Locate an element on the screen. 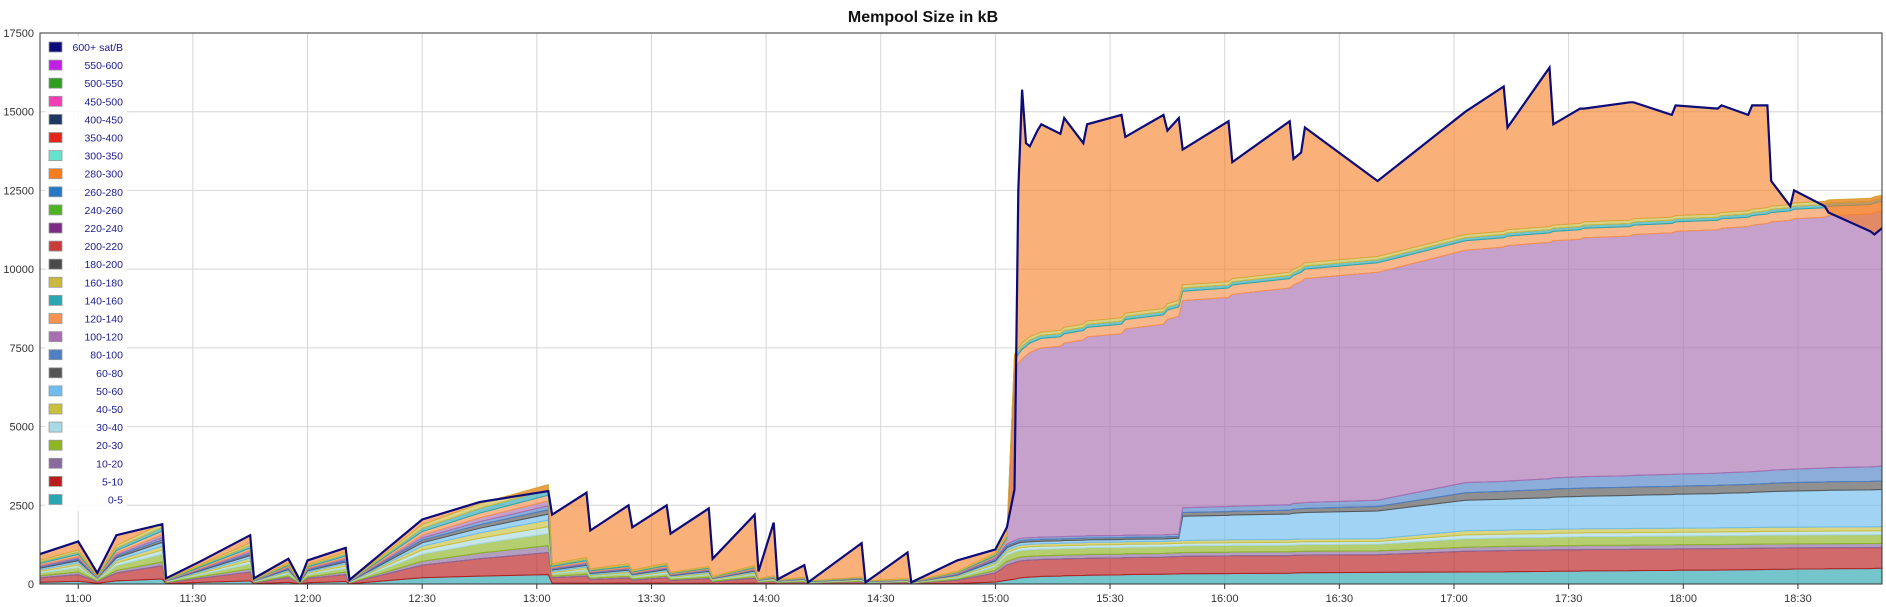  legend-item: 300-350 is located at coordinates (85, 156).